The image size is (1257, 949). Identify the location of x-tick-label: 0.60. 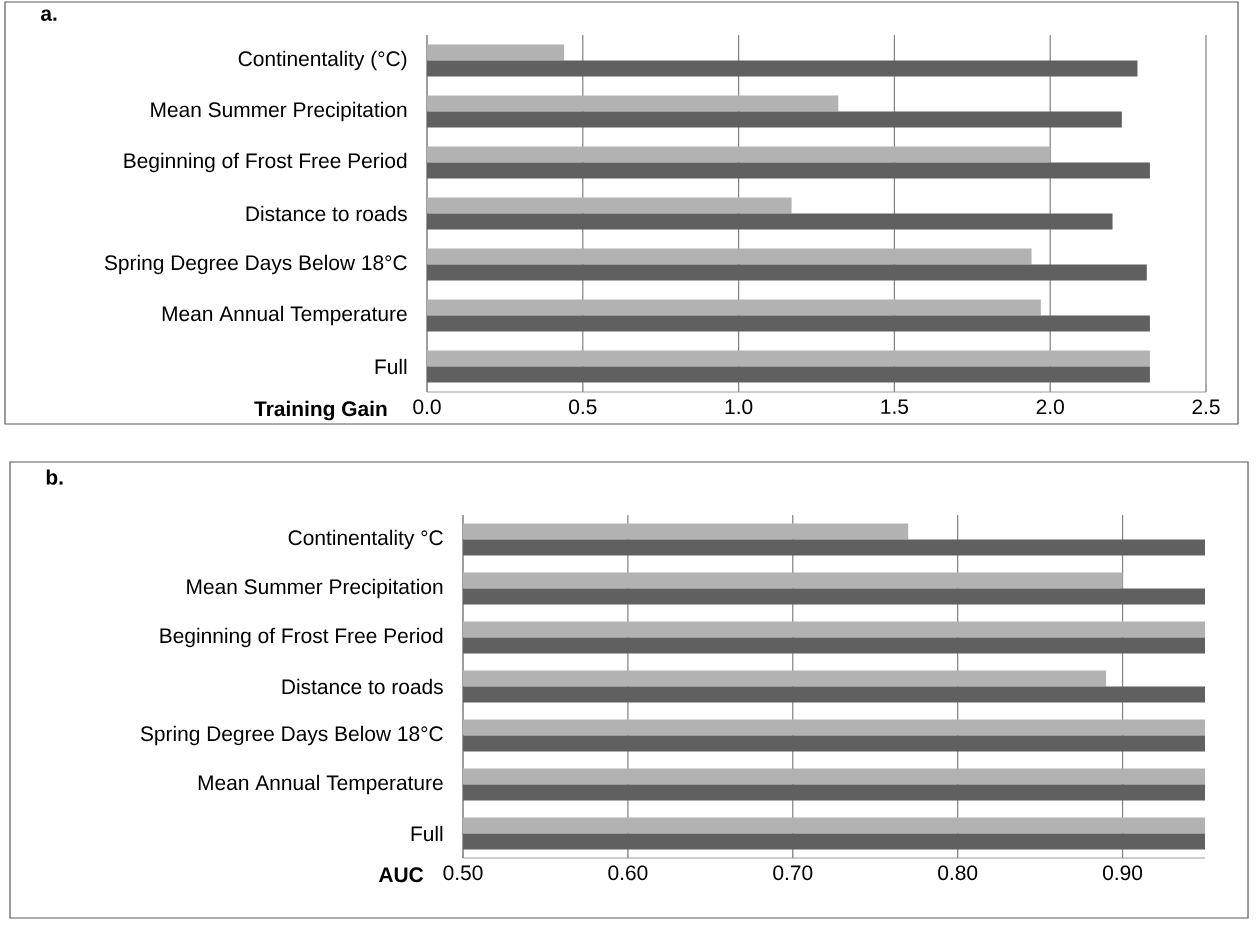
(628, 873).